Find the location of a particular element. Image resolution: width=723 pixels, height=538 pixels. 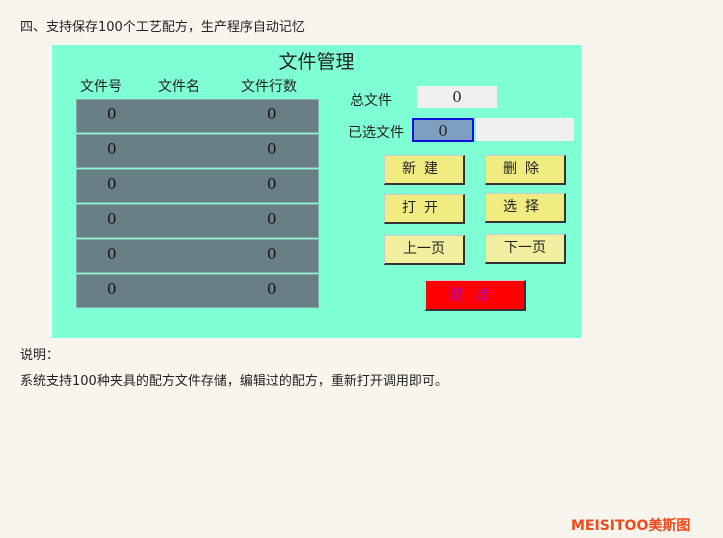

section-heading: 四、支持保存100个工艺配方，生产程序自动记忆 is located at coordinates (162, 27).